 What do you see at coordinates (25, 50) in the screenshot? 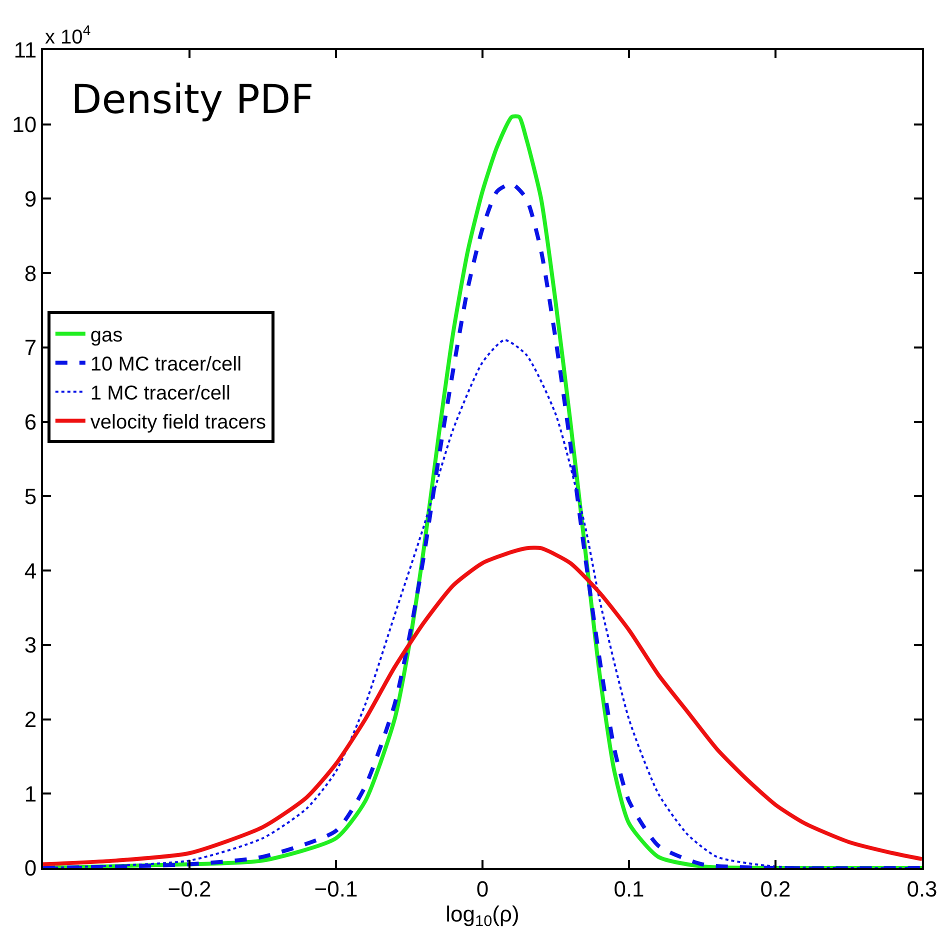
I see `y-tick-label: 11` at bounding box center [25, 50].